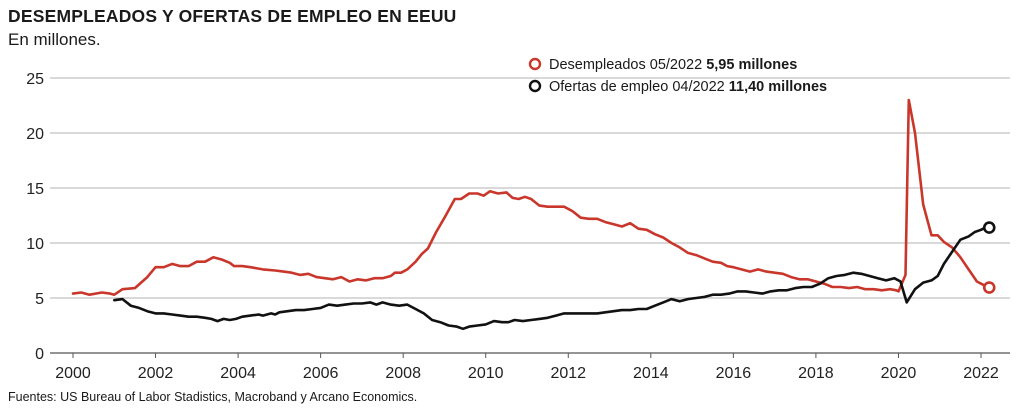  What do you see at coordinates (568, 373) in the screenshot?
I see `x-tick-label: 2012` at bounding box center [568, 373].